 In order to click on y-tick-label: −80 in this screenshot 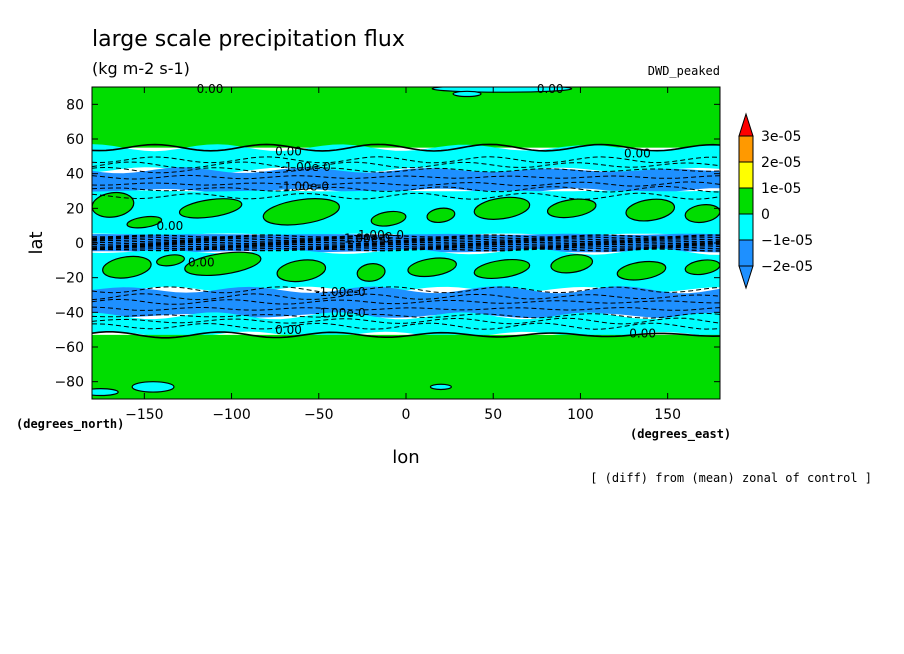, I will do `click(69, 383)`.